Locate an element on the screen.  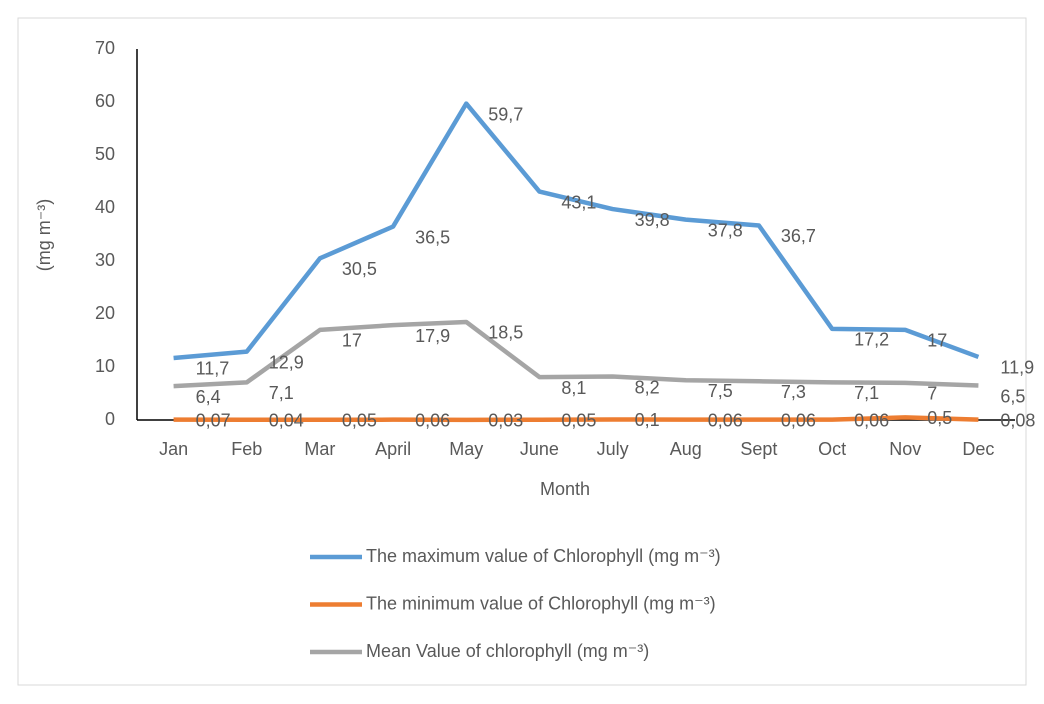
x-tick-label: May is located at coordinates (466, 449).